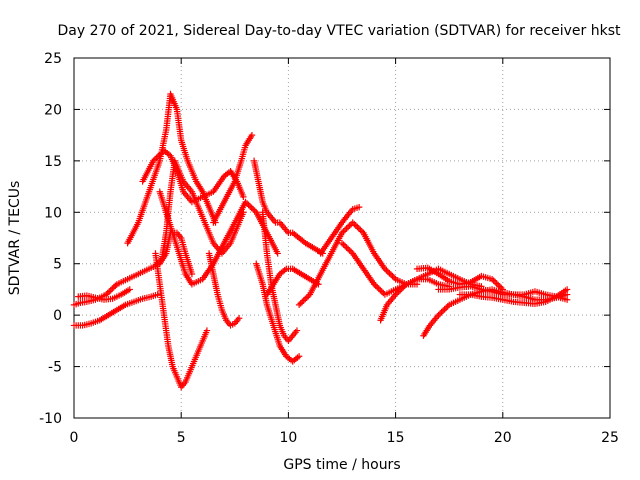 This screenshot has height=480, width=640. Describe the element at coordinates (610, 438) in the screenshot. I see `x-tick-label: 25` at that location.